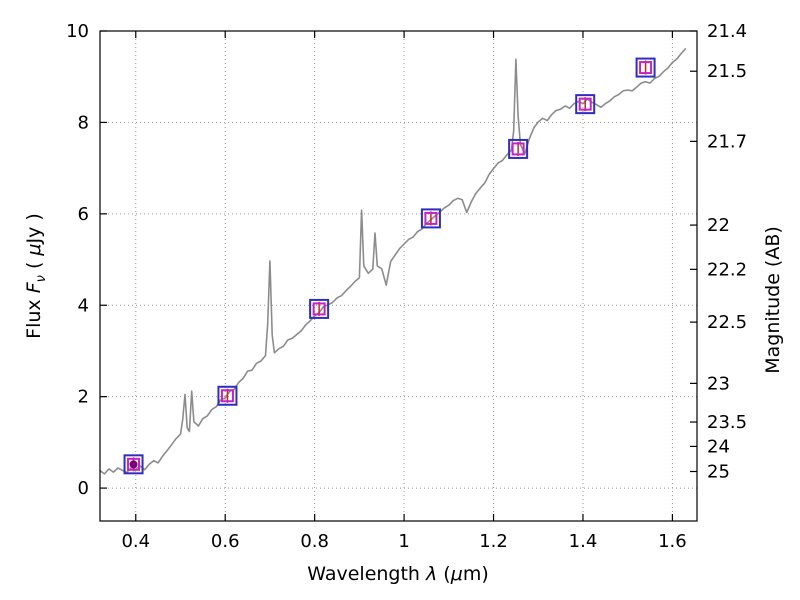 This screenshot has height=600, width=800. What do you see at coordinates (397, 574) in the screenshot?
I see `x-axis-label: Wavelength λ (μm)` at bounding box center [397, 574].